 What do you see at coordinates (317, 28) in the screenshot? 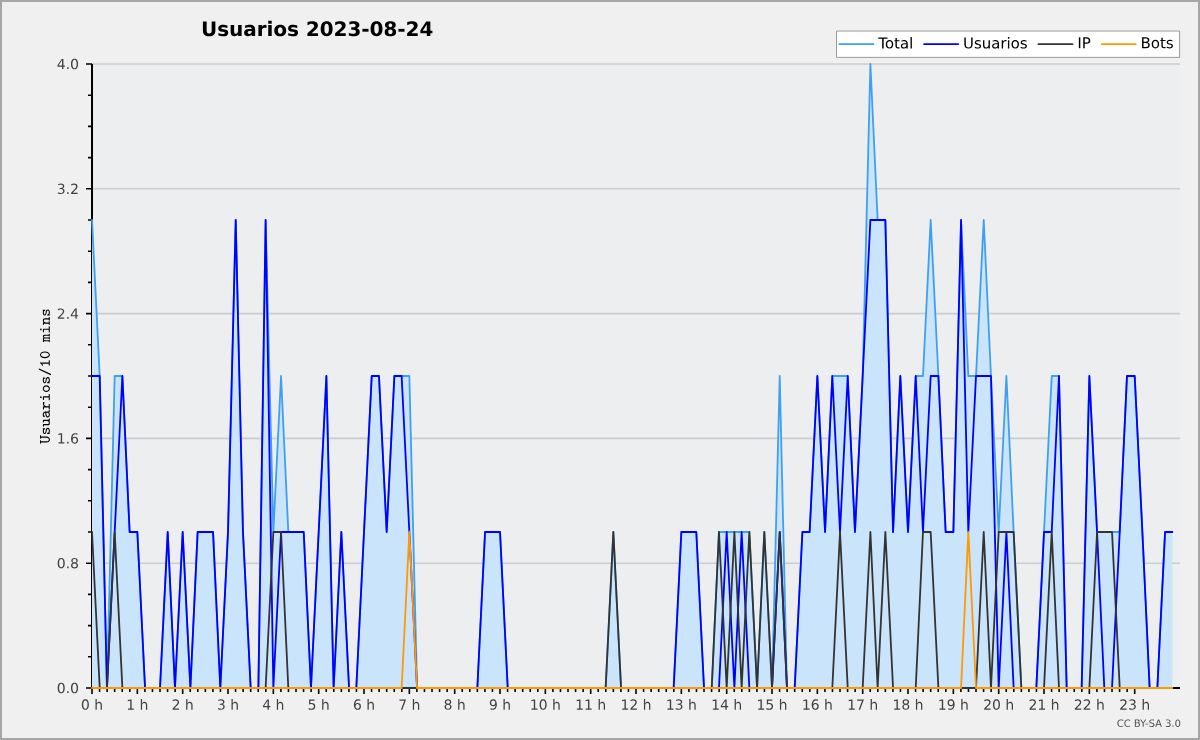
I see `chart-title: Usuarios 2023-08-24` at bounding box center [317, 28].